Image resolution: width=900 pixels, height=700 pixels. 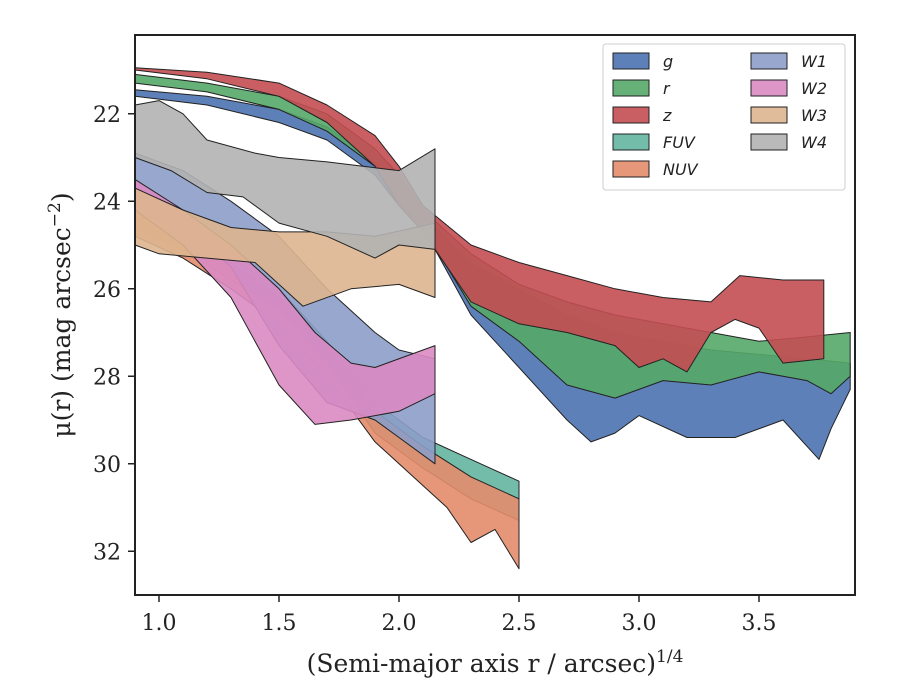 I want to click on y-tick-label: 30, so click(x=107, y=465).